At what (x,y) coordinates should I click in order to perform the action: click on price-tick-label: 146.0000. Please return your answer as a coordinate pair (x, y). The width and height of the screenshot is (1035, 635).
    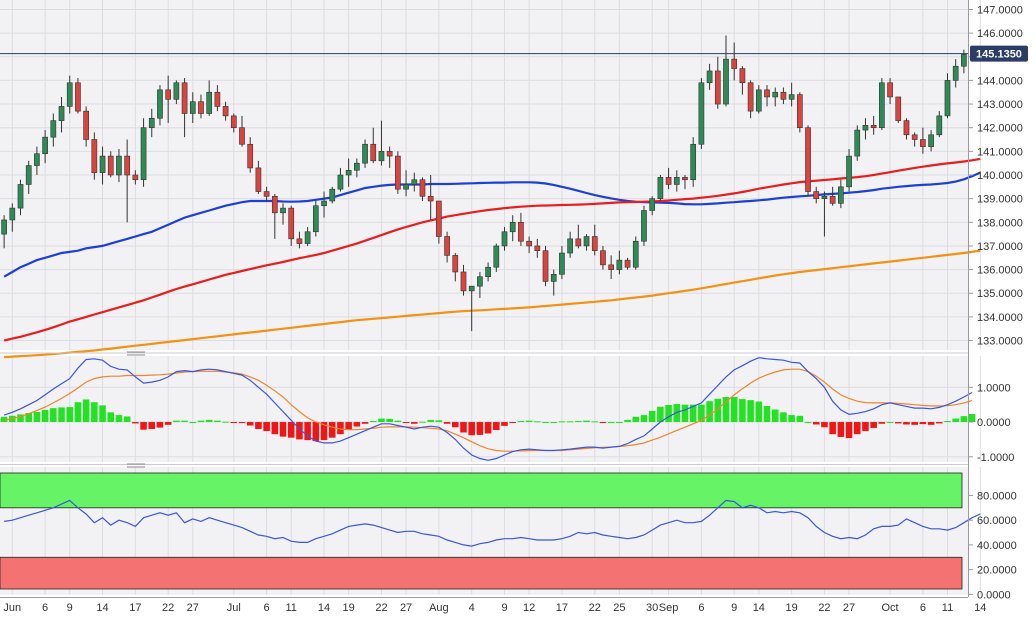
    Looking at the image, I should click on (1000, 34).